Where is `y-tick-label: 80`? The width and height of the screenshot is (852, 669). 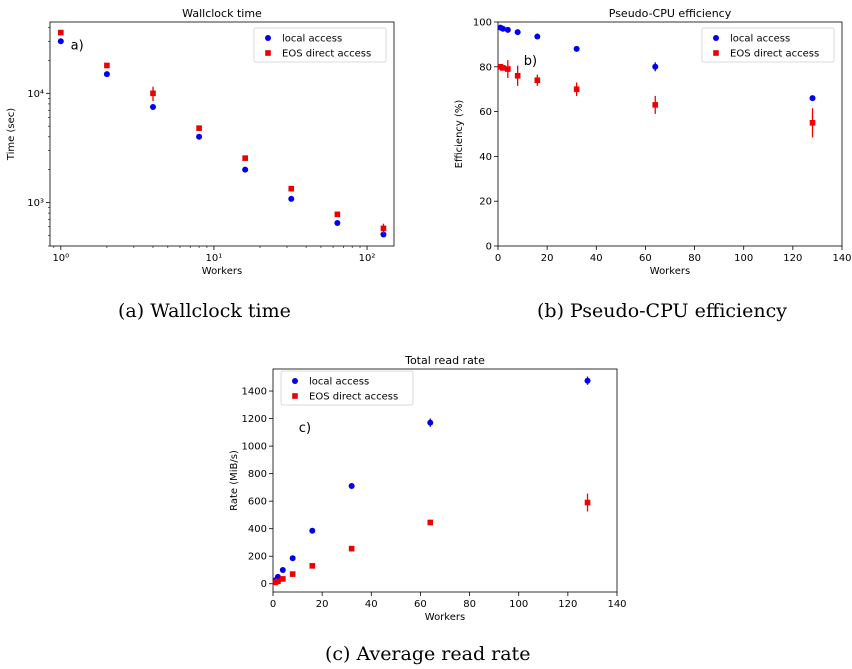 y-tick-label: 80 is located at coordinates (485, 67).